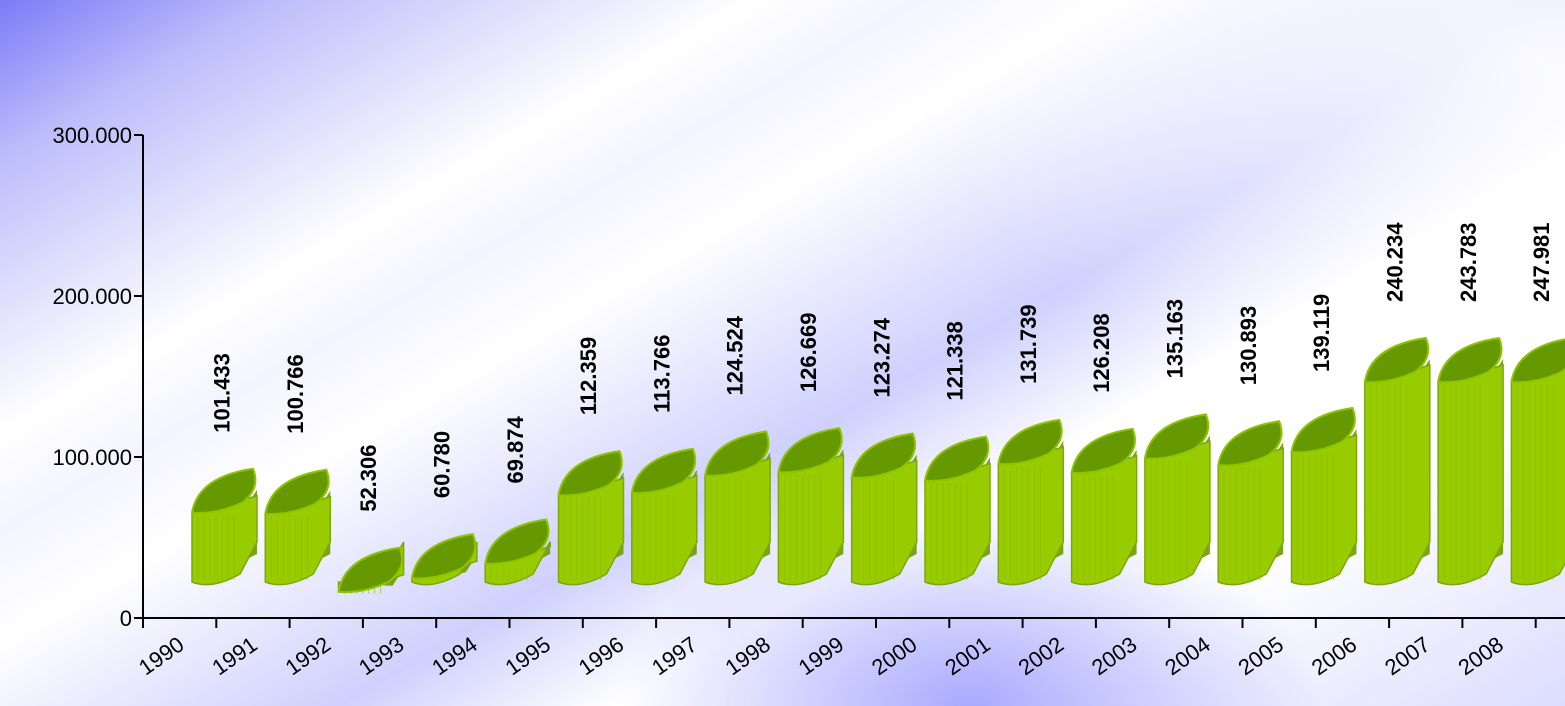 This screenshot has width=1565, height=706. Describe the element at coordinates (1394, 262) in the screenshot. I see `data-label: 240.234` at that location.